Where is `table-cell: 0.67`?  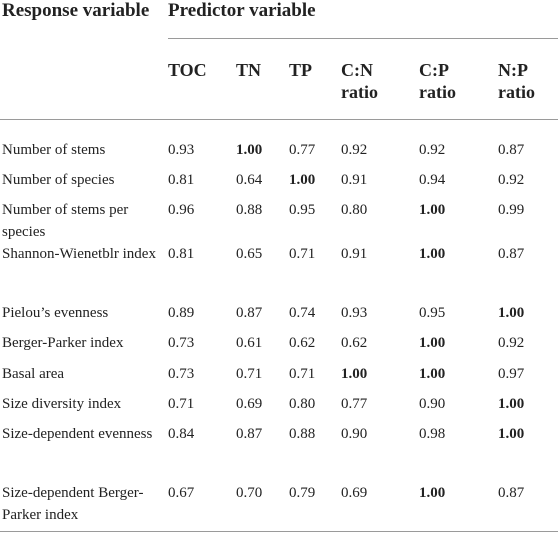 table-cell: 0.67 is located at coordinates (181, 493).